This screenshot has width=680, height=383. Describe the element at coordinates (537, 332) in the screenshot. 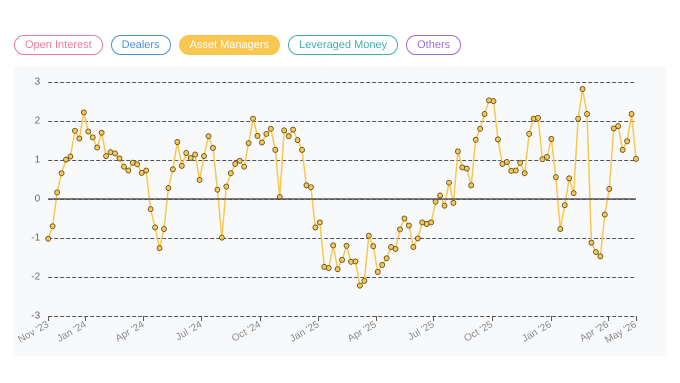

I see `x-tick-label: Jan '26` at that location.